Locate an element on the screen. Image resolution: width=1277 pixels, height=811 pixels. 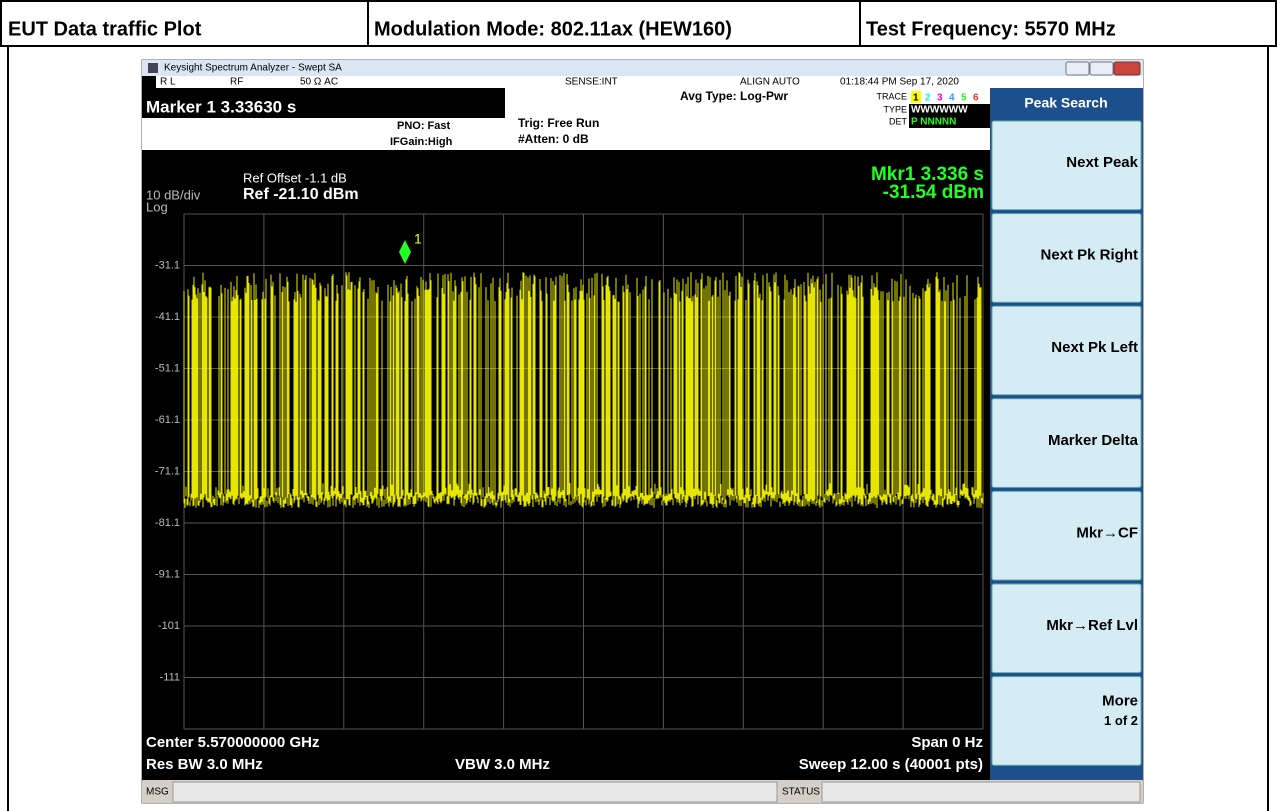
marker-box is located at coordinates (323, 103).